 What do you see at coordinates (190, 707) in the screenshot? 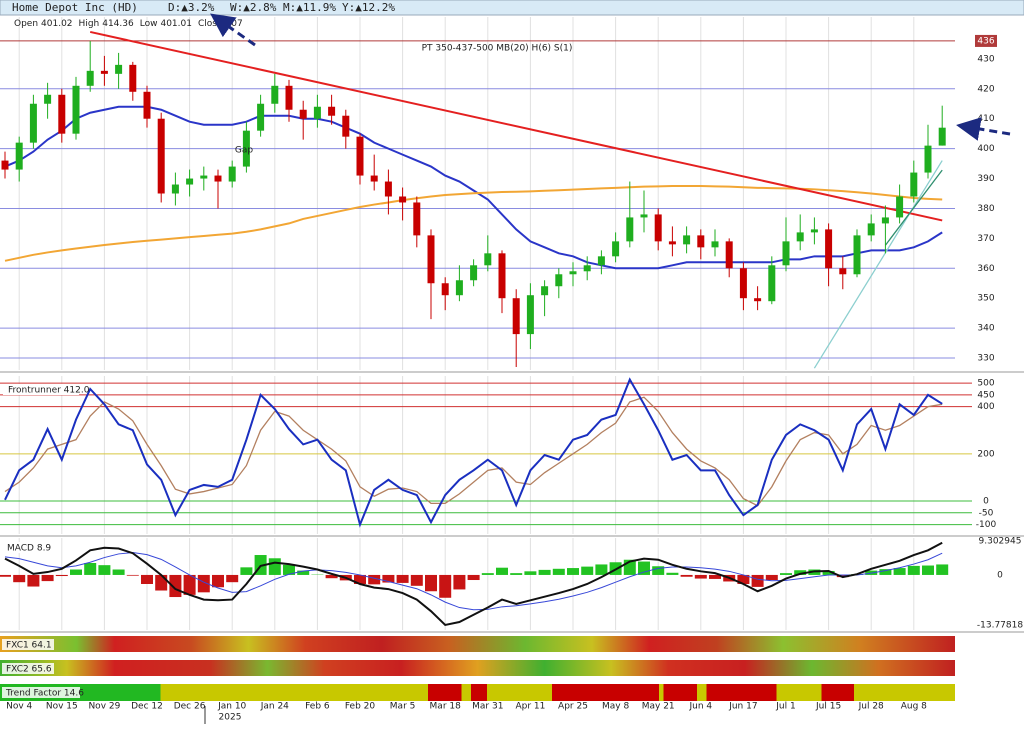
I see `x-tick-label: Dec 26` at bounding box center [190, 707].